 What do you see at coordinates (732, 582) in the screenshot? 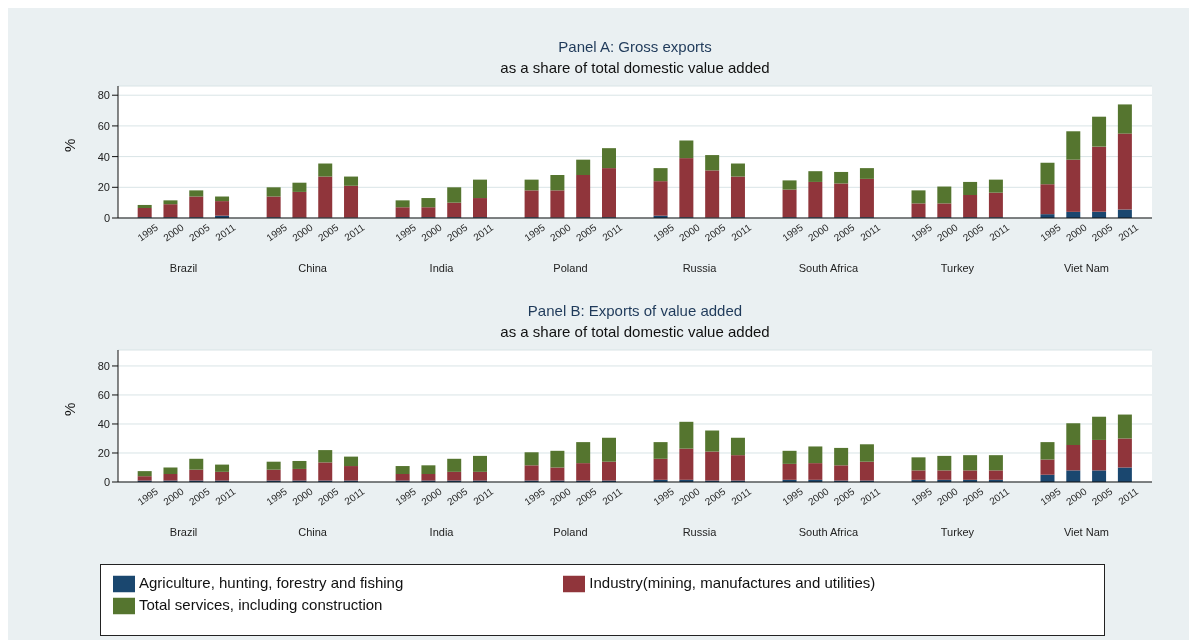
I see `legend-label: Industry(mining, manufactures and utilities)` at bounding box center [732, 582].